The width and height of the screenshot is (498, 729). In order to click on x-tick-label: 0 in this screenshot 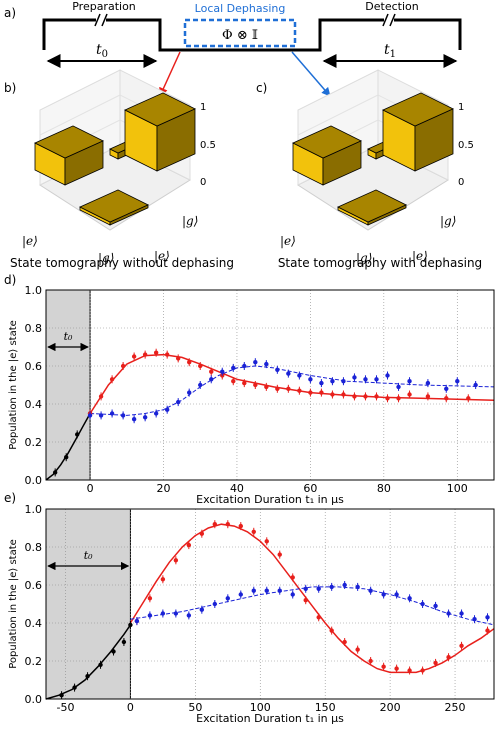, I will do `click(130, 707)`.